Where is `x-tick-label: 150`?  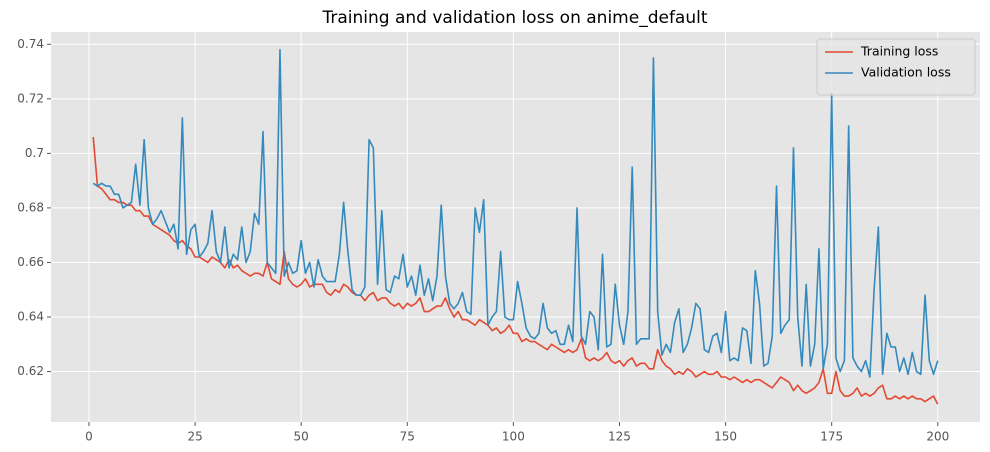
x-tick-label: 150 is located at coordinates (725, 437).